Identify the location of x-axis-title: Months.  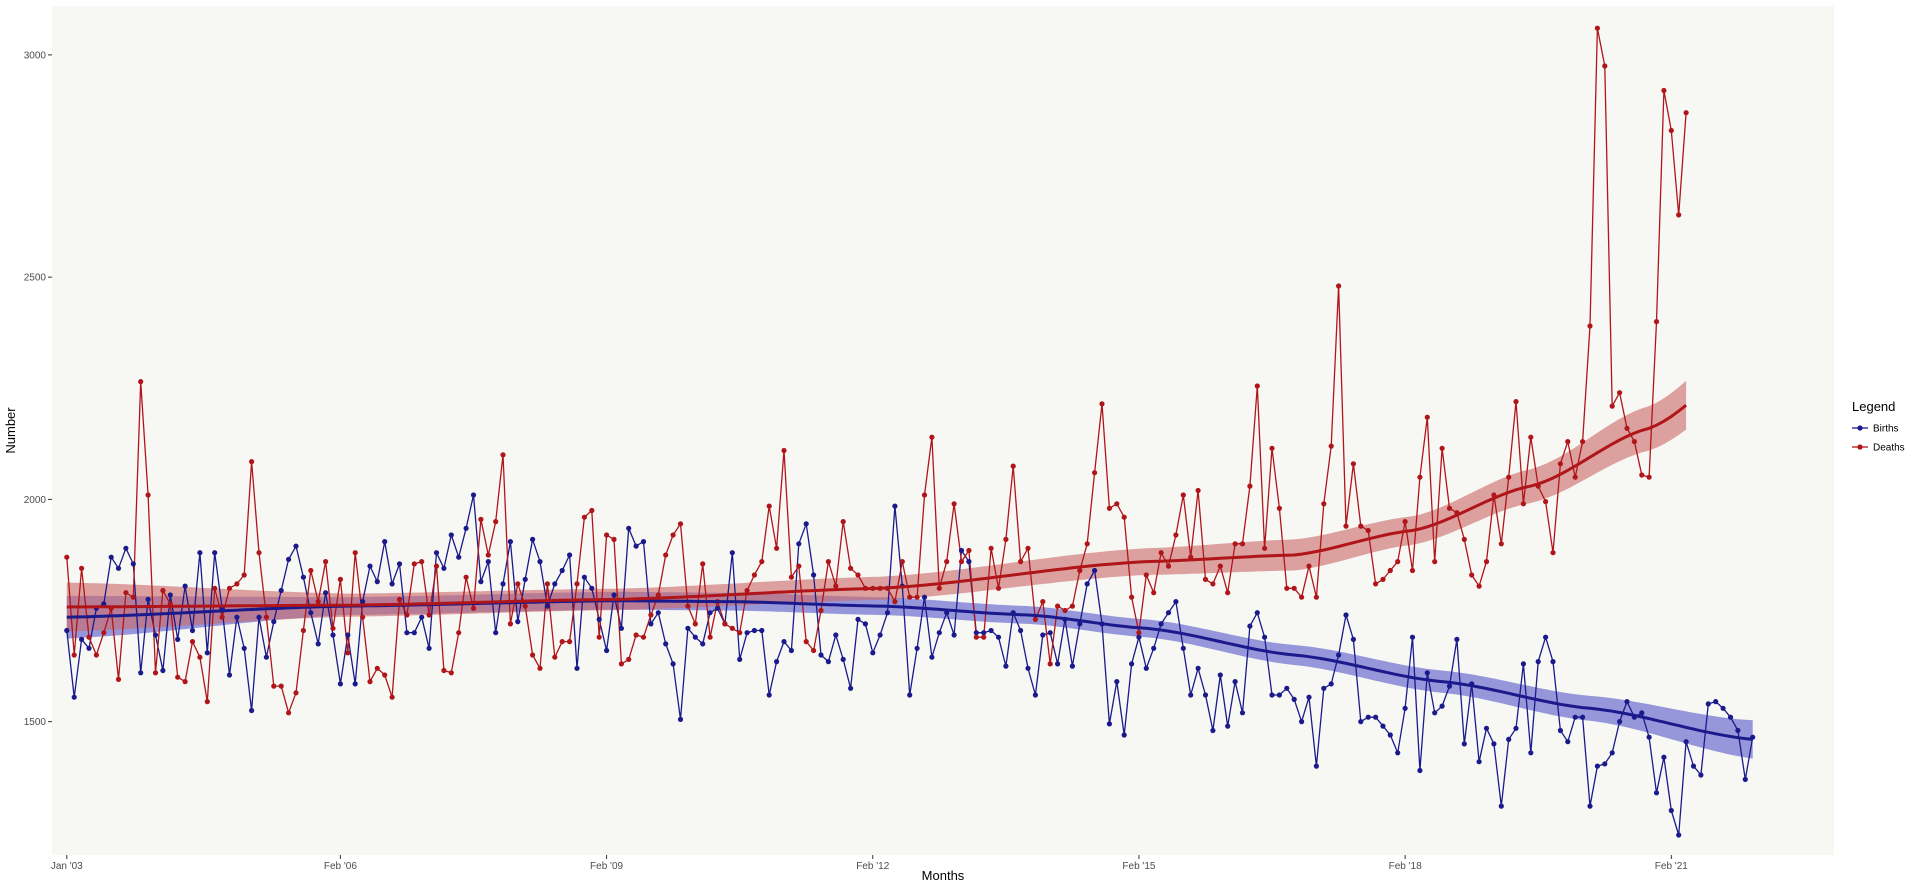
(943, 875).